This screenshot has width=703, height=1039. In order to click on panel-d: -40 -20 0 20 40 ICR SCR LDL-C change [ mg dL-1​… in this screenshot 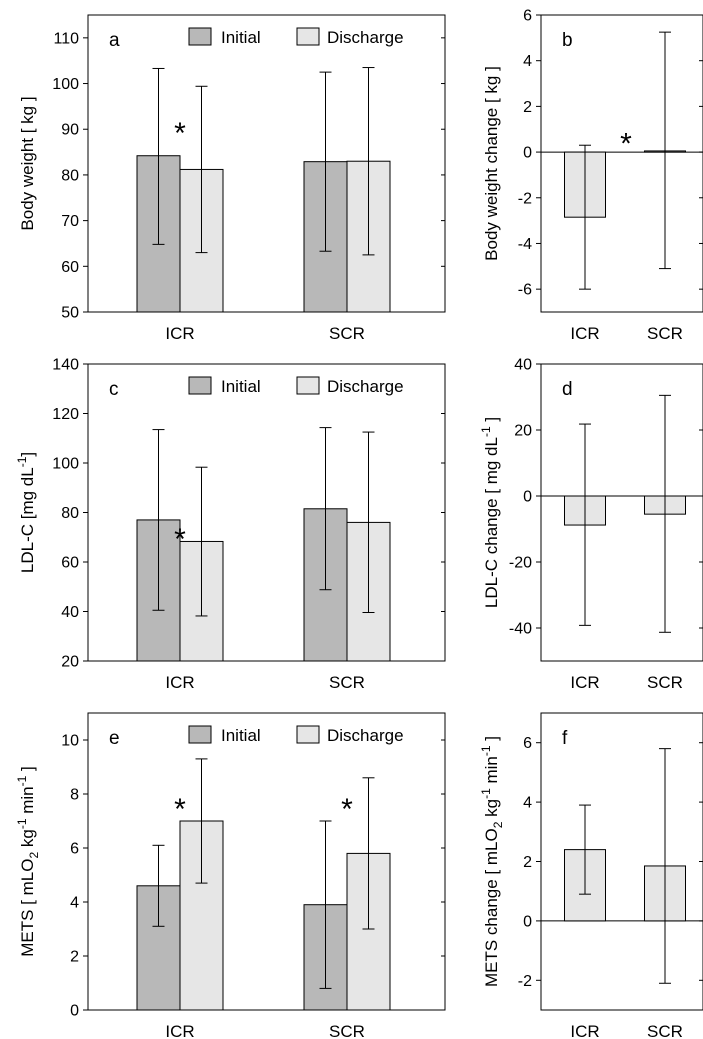, I will do `click(591, 524)`.